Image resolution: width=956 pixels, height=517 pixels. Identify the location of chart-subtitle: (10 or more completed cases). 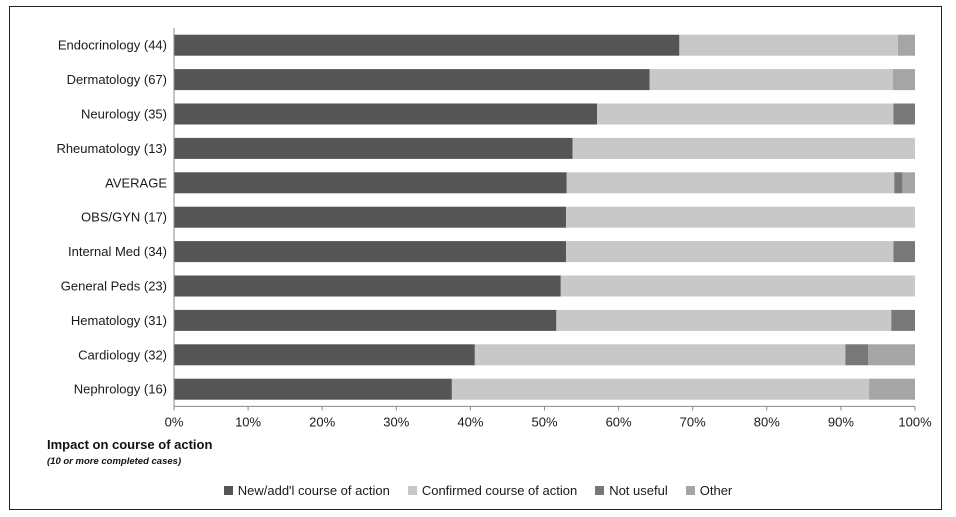
(114, 461).